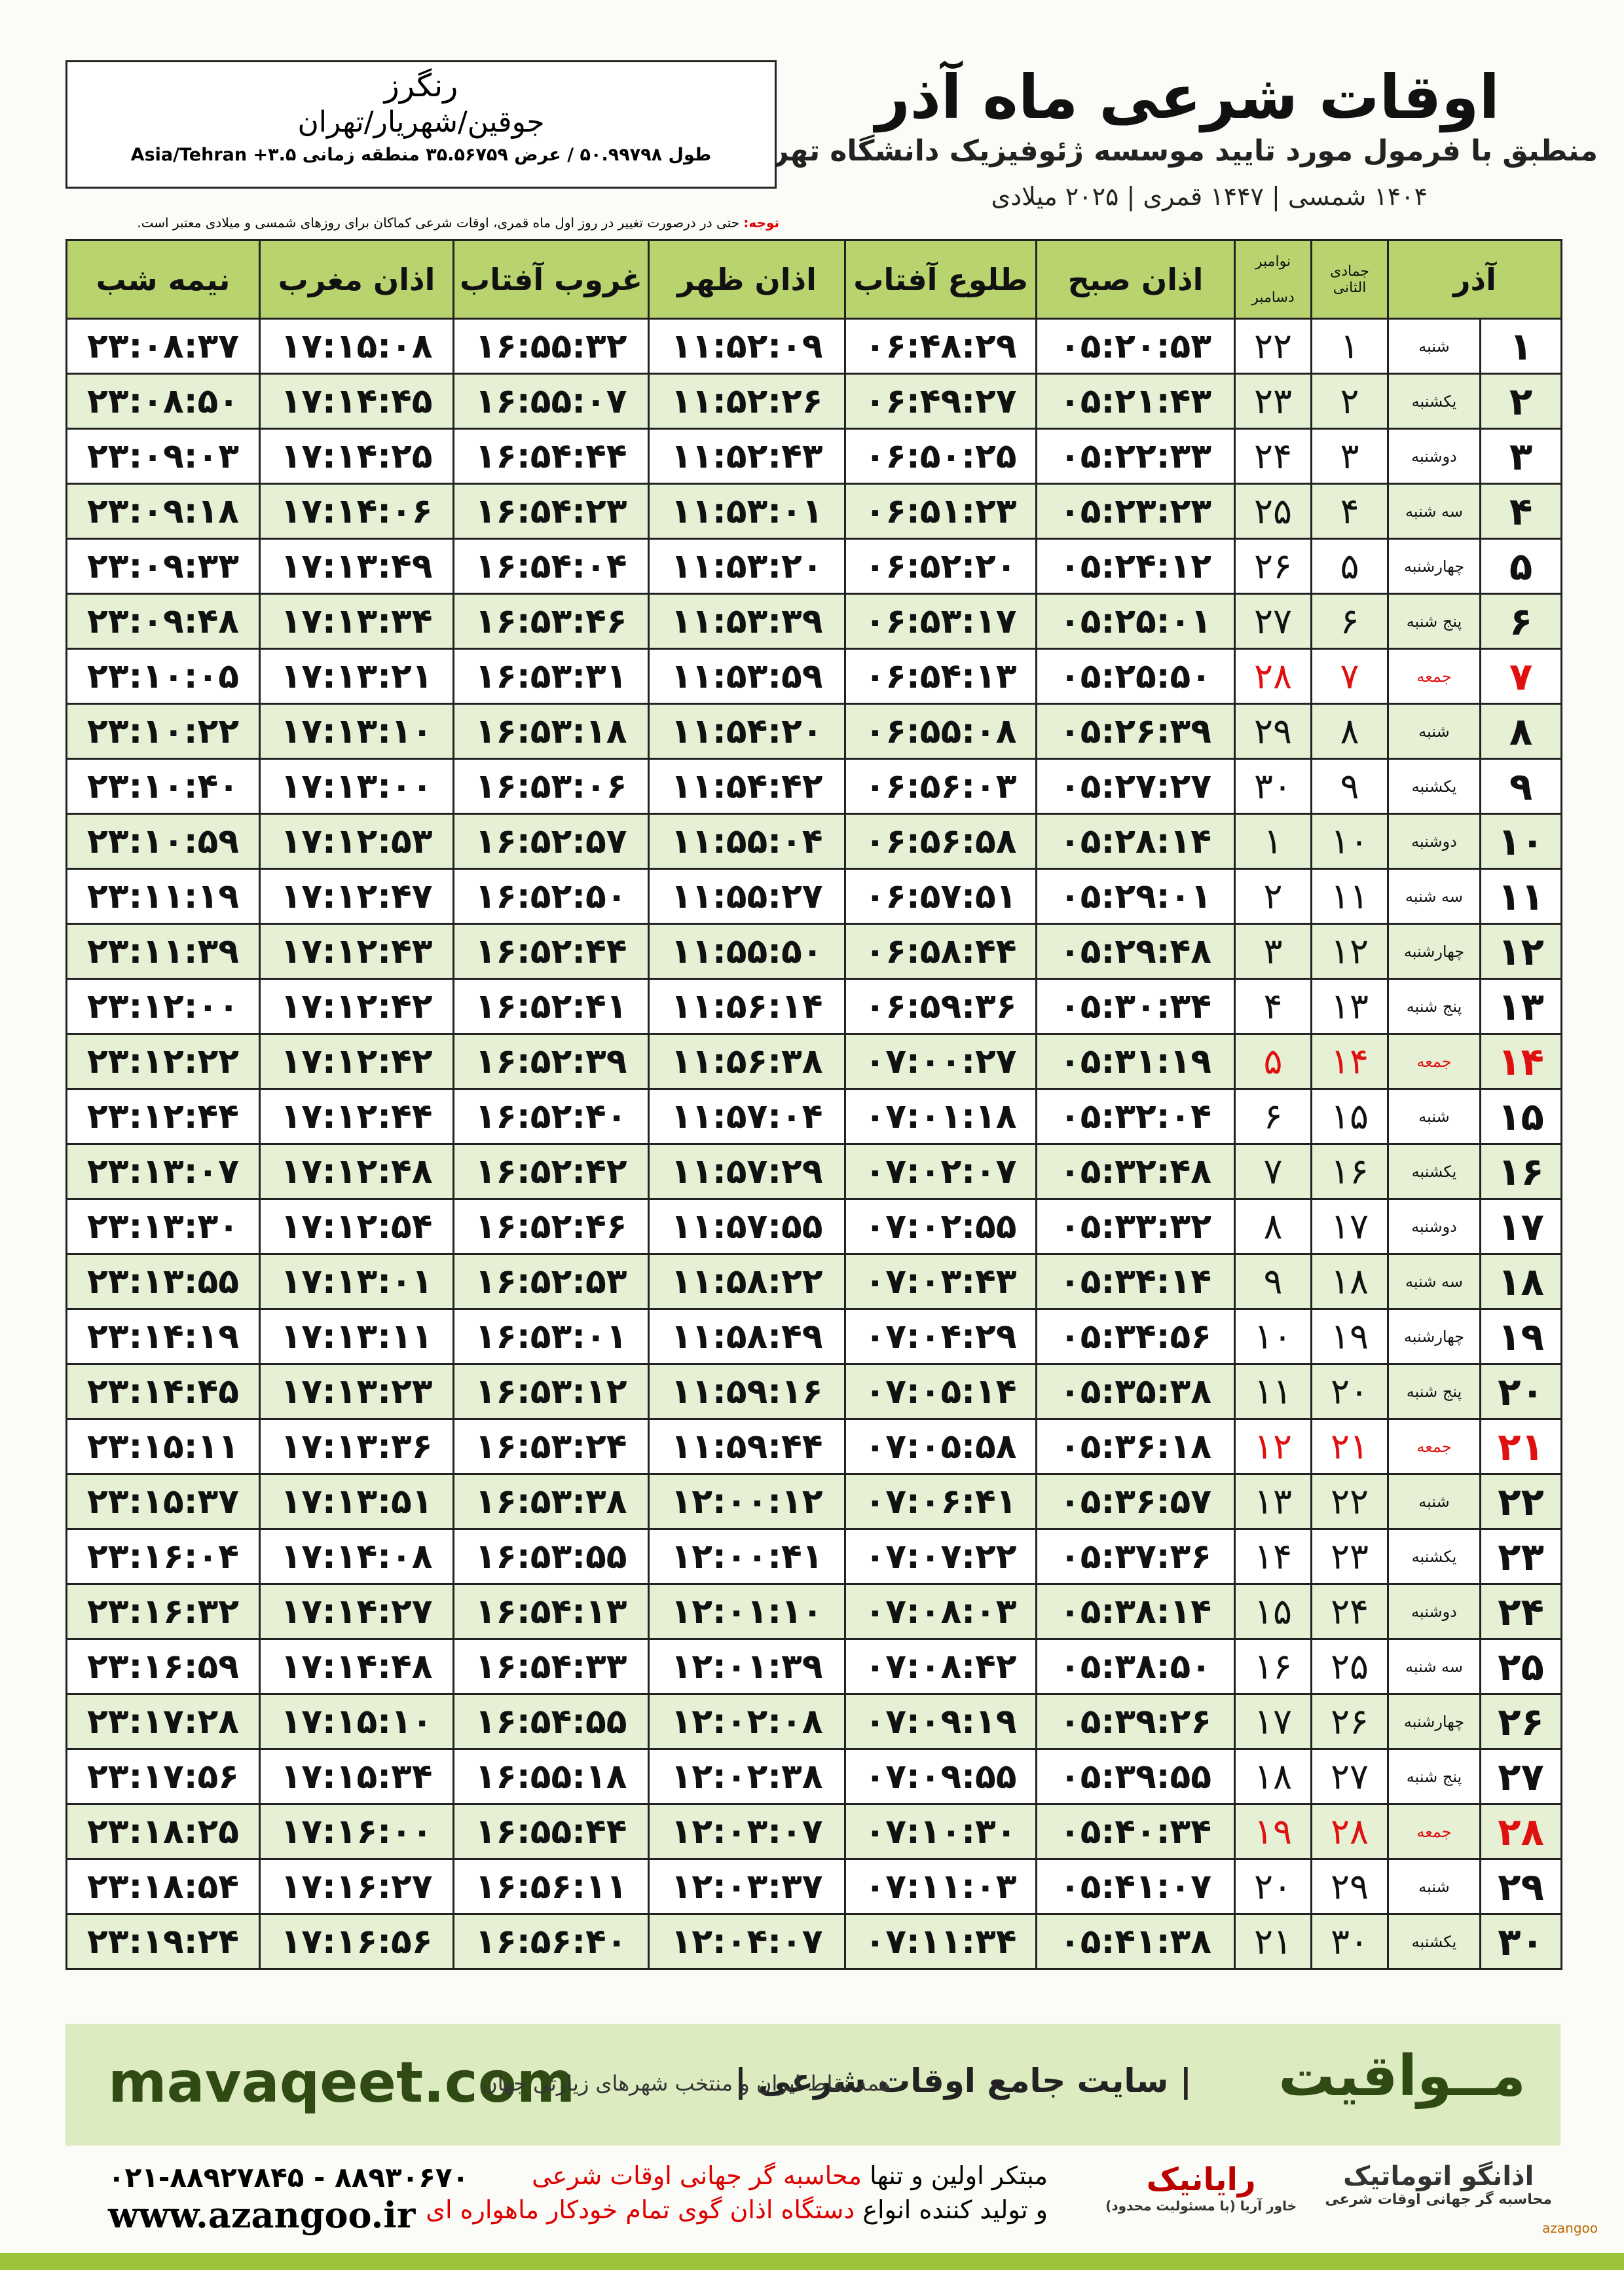 This screenshot has height=2270, width=1624. What do you see at coordinates (163, 401) in the screenshot?
I see `cell: ۲۳:۰۸:۵۰` at bounding box center [163, 401].